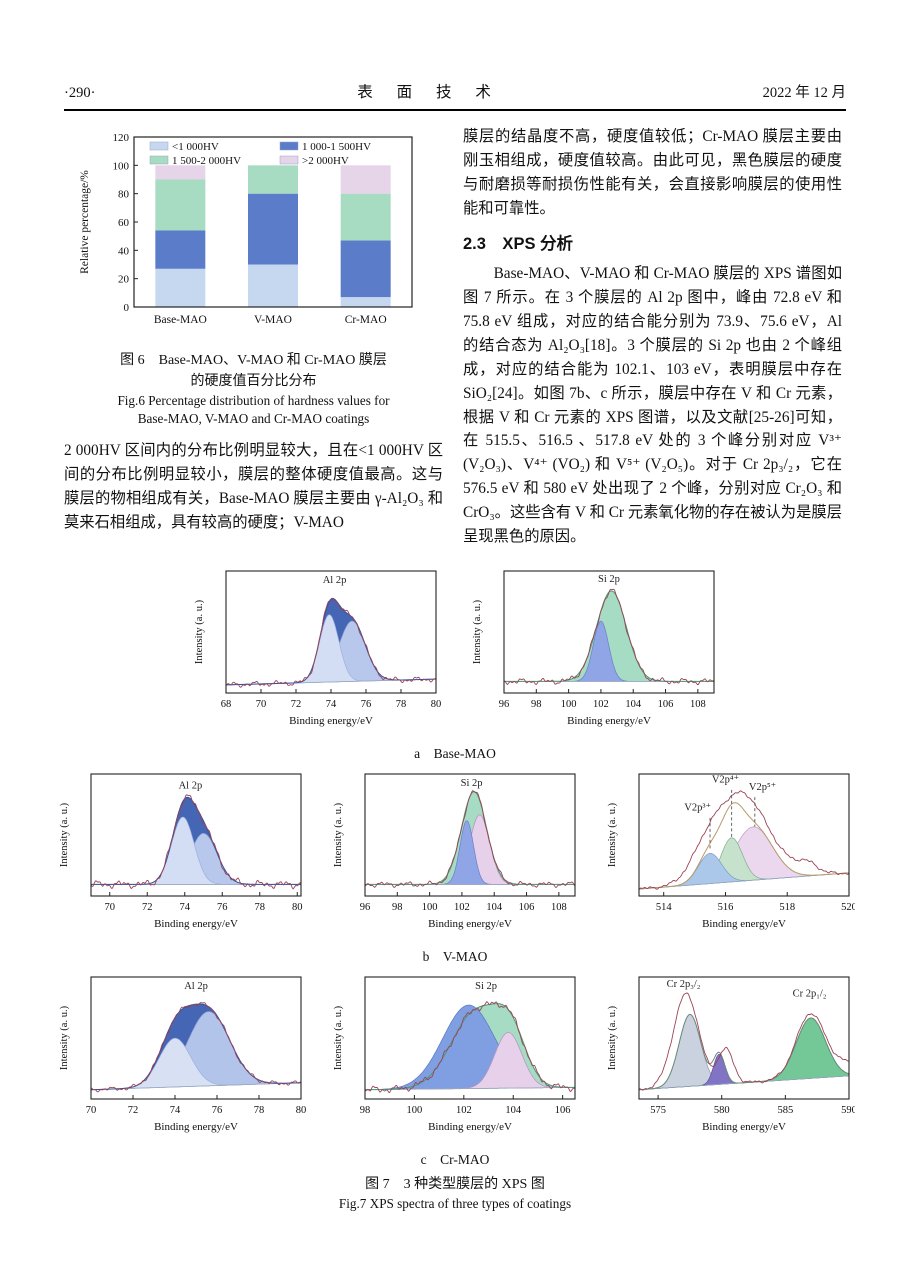  What do you see at coordinates (253, 381) in the screenshot?
I see `fig6-caption-zh-line2: 的硬度值百分比分布` at bounding box center [253, 381].